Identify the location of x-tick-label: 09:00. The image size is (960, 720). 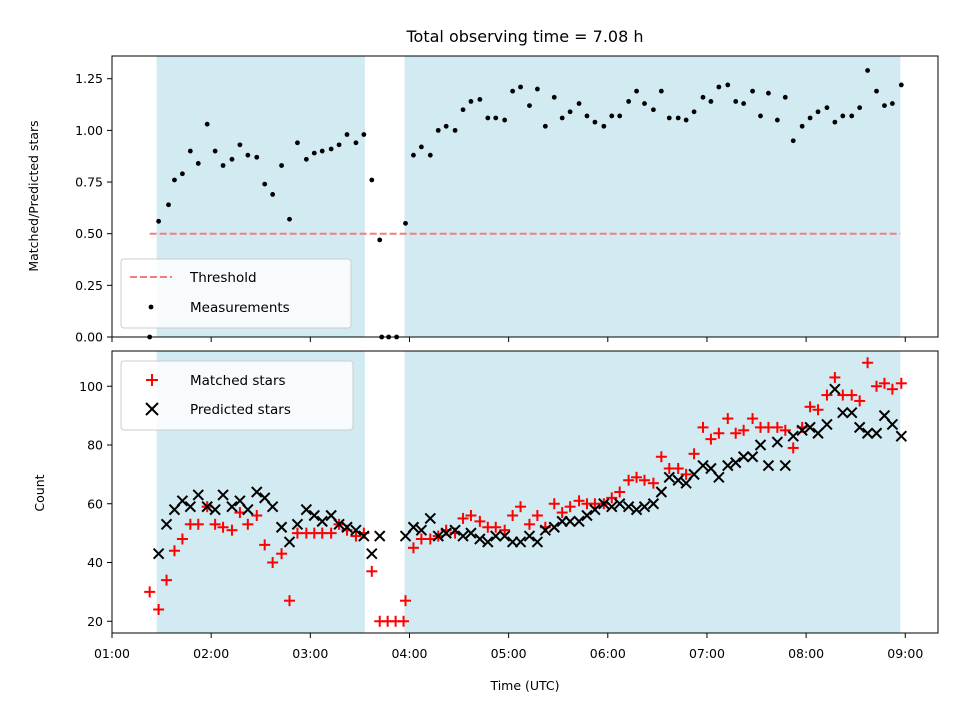
(905, 653).